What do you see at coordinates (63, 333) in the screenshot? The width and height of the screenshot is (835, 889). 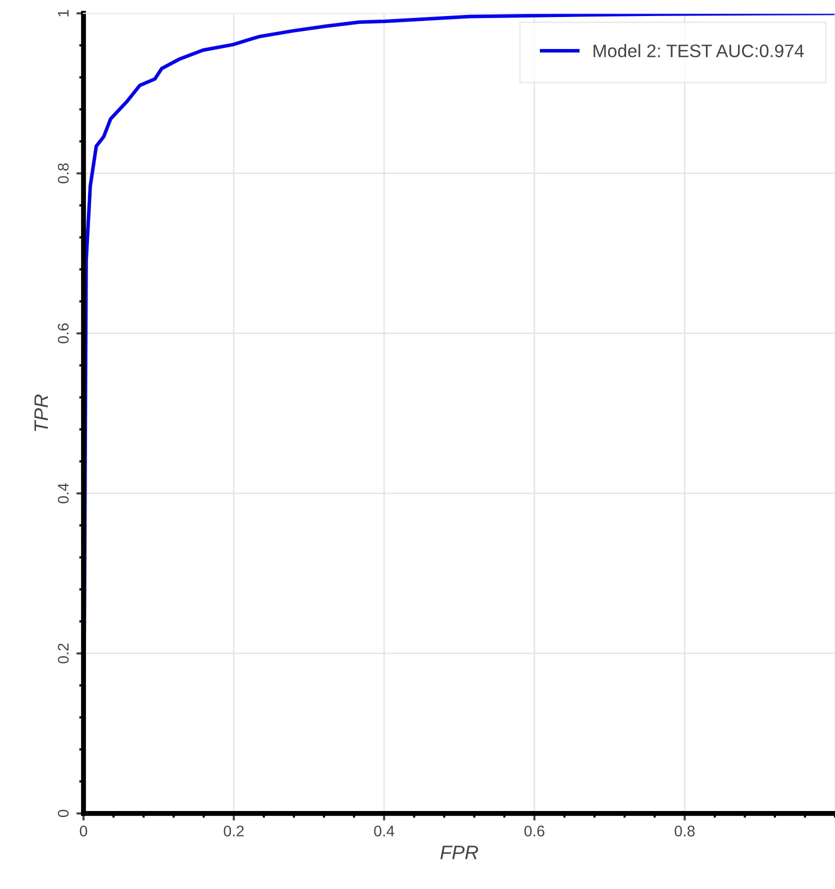 I see `y-tick-label: 0.6` at bounding box center [63, 333].